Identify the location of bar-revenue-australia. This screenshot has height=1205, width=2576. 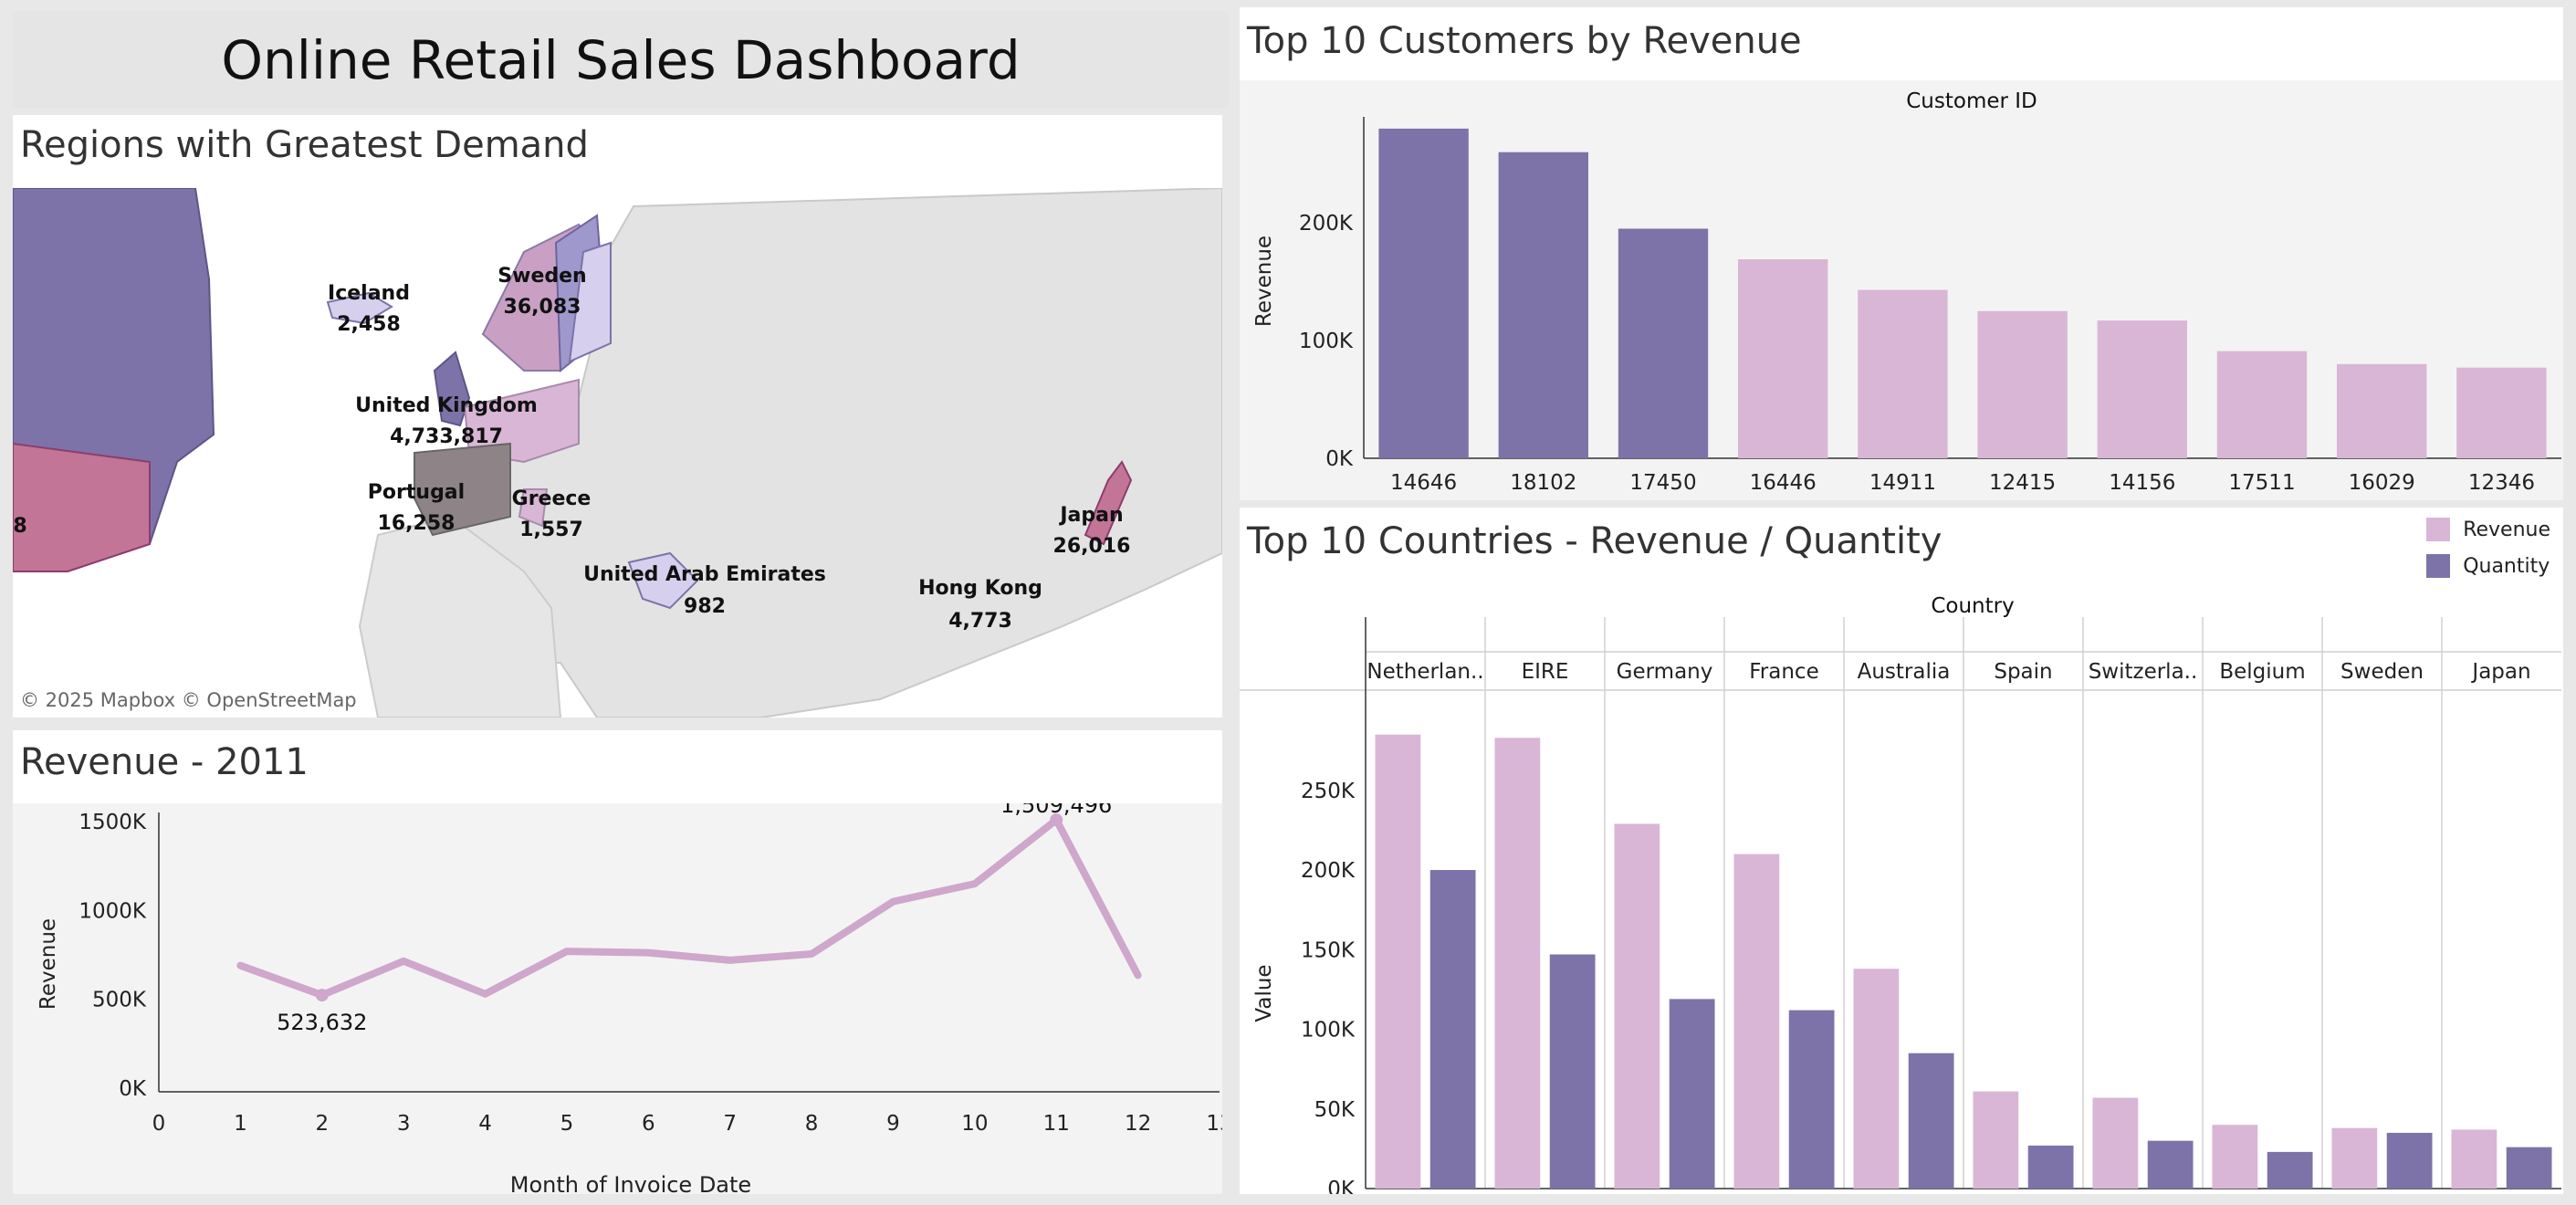
(1876, 1079).